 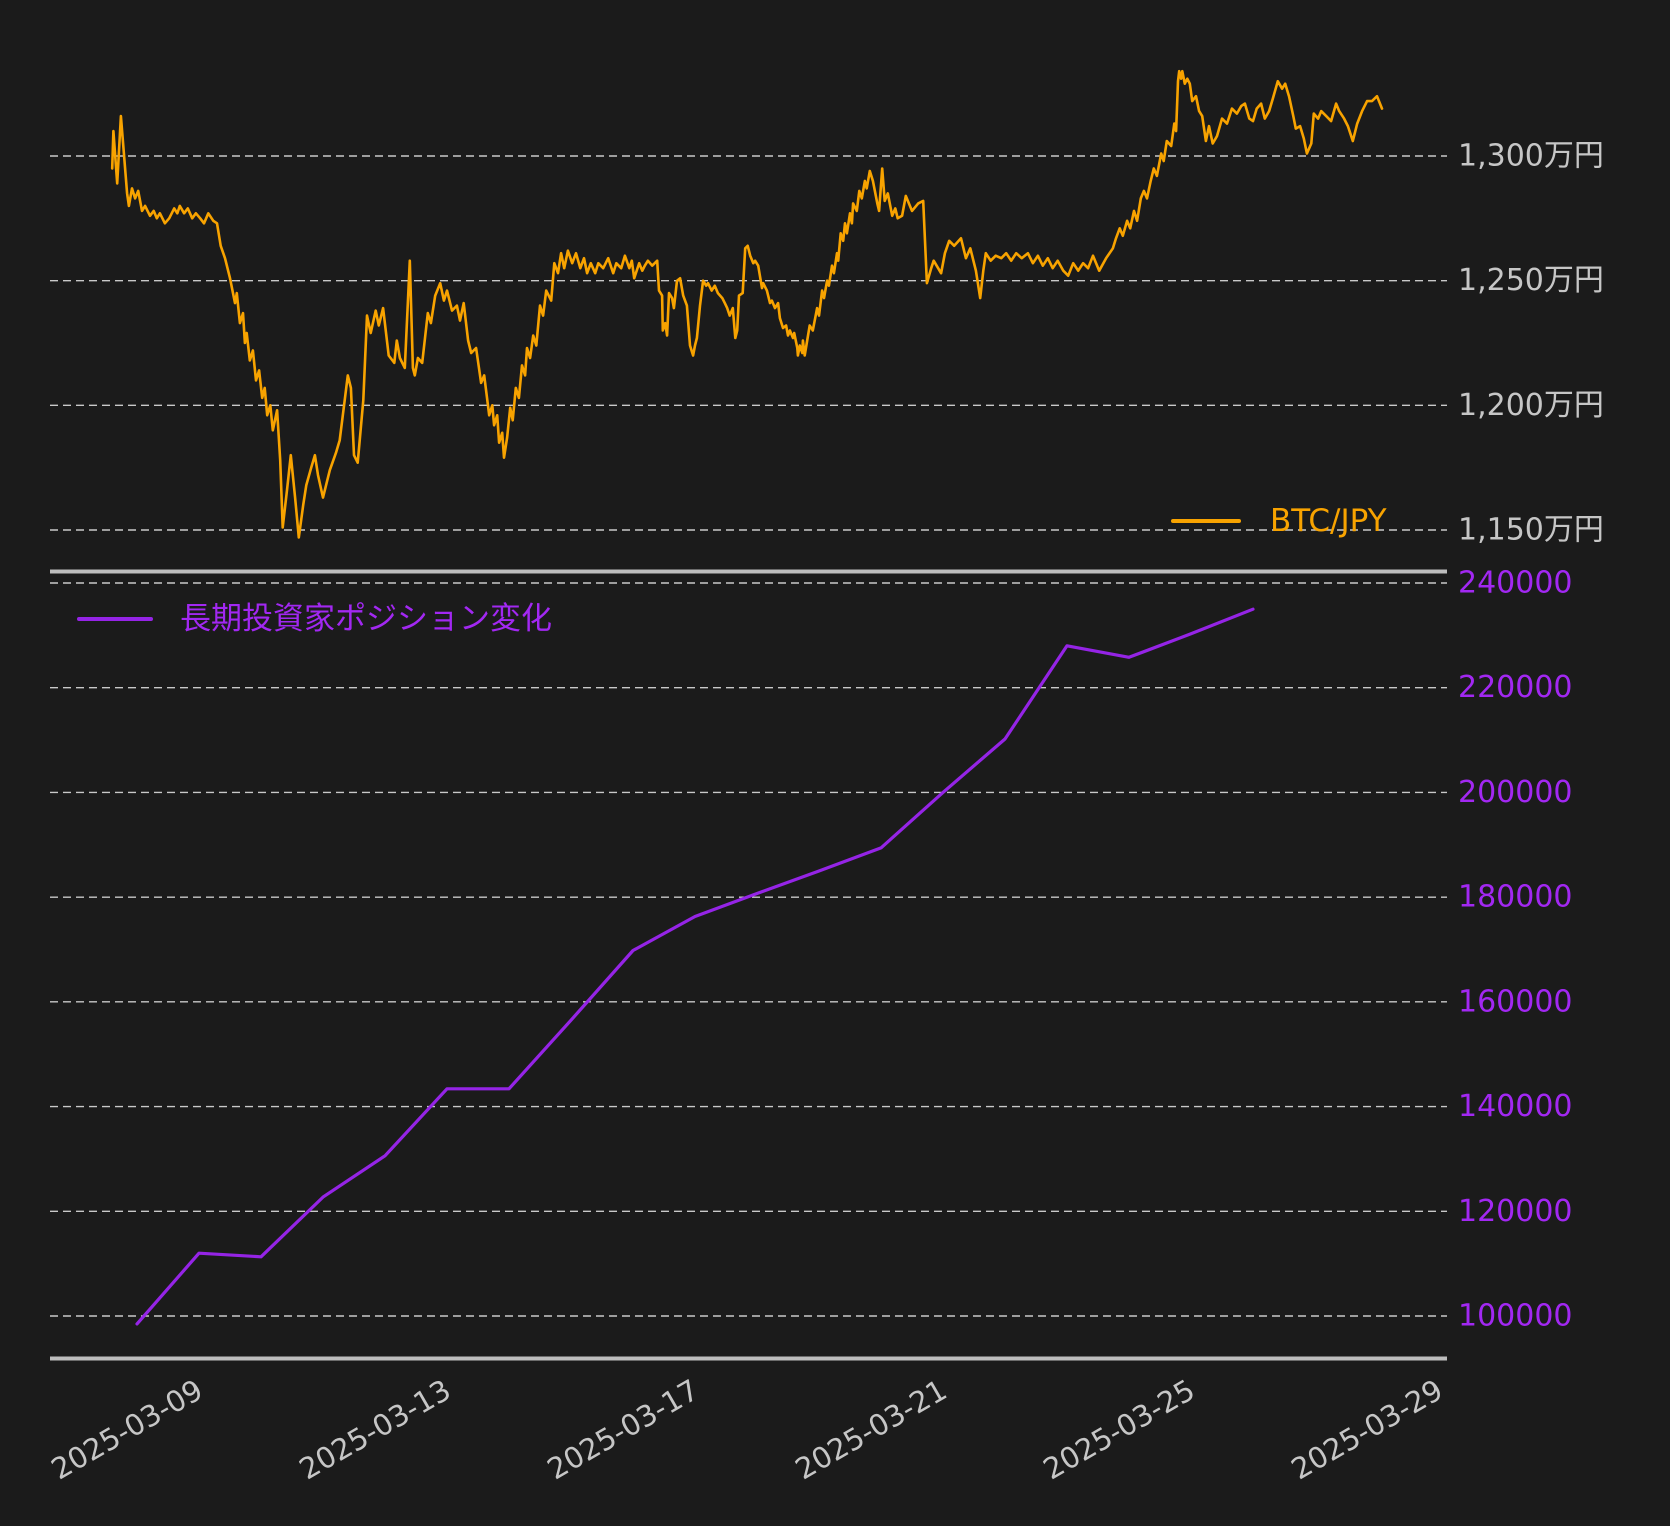 What do you see at coordinates (375, 1430) in the screenshot?
I see `date-axis-tick-label: 2025-03-13` at bounding box center [375, 1430].